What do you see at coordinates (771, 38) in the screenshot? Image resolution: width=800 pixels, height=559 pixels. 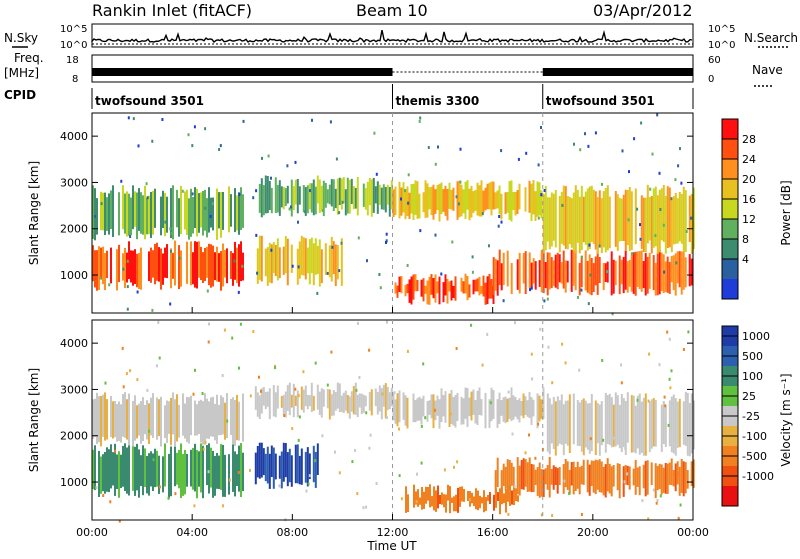 I see `nsearch-label: N.Search` at bounding box center [771, 38].